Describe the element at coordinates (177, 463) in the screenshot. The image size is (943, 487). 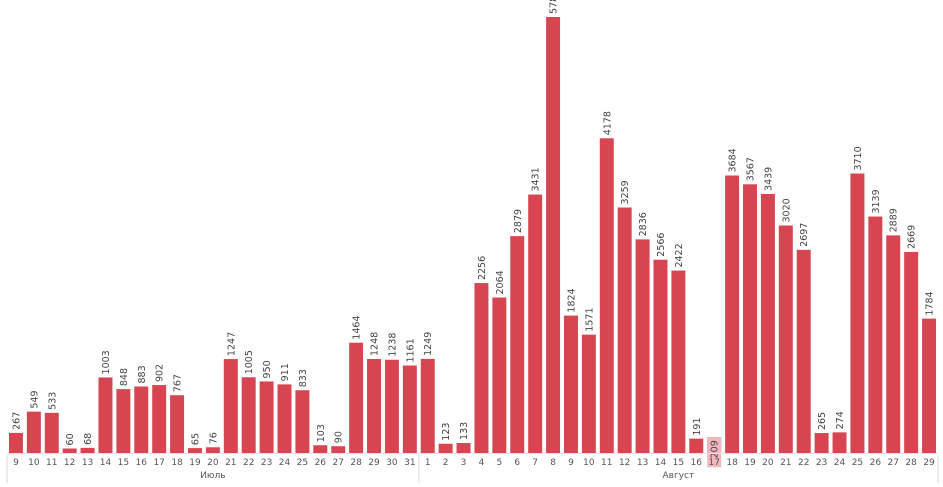
I see `x-tick-label-9: 18` at that location.